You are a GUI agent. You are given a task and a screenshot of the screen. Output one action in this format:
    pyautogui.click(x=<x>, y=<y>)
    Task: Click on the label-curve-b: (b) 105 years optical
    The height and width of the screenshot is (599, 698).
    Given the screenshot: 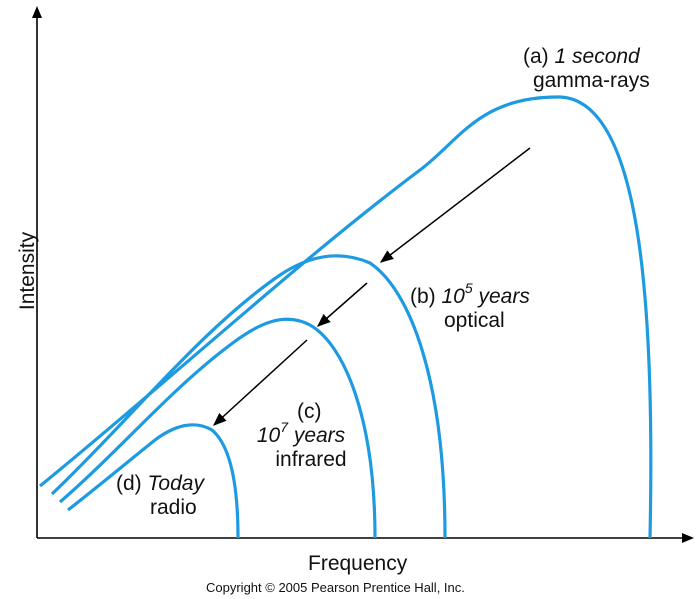 What is the action you would take?
    pyautogui.click(x=470, y=307)
    